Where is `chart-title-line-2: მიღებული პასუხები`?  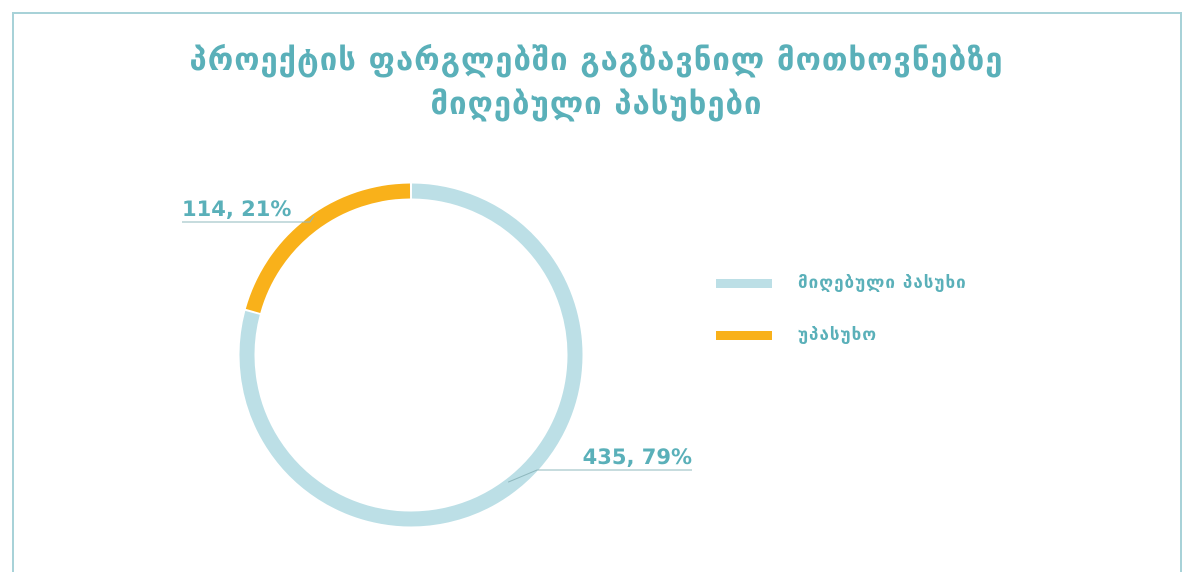 chart-title-line-2: მიღებული პასუხები is located at coordinates (596, 104).